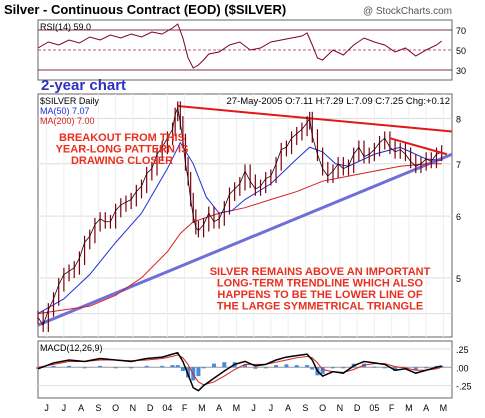 The image size is (485, 418). What do you see at coordinates (167, 408) in the screenshot?
I see `x-tick-label: 04` at bounding box center [167, 408].